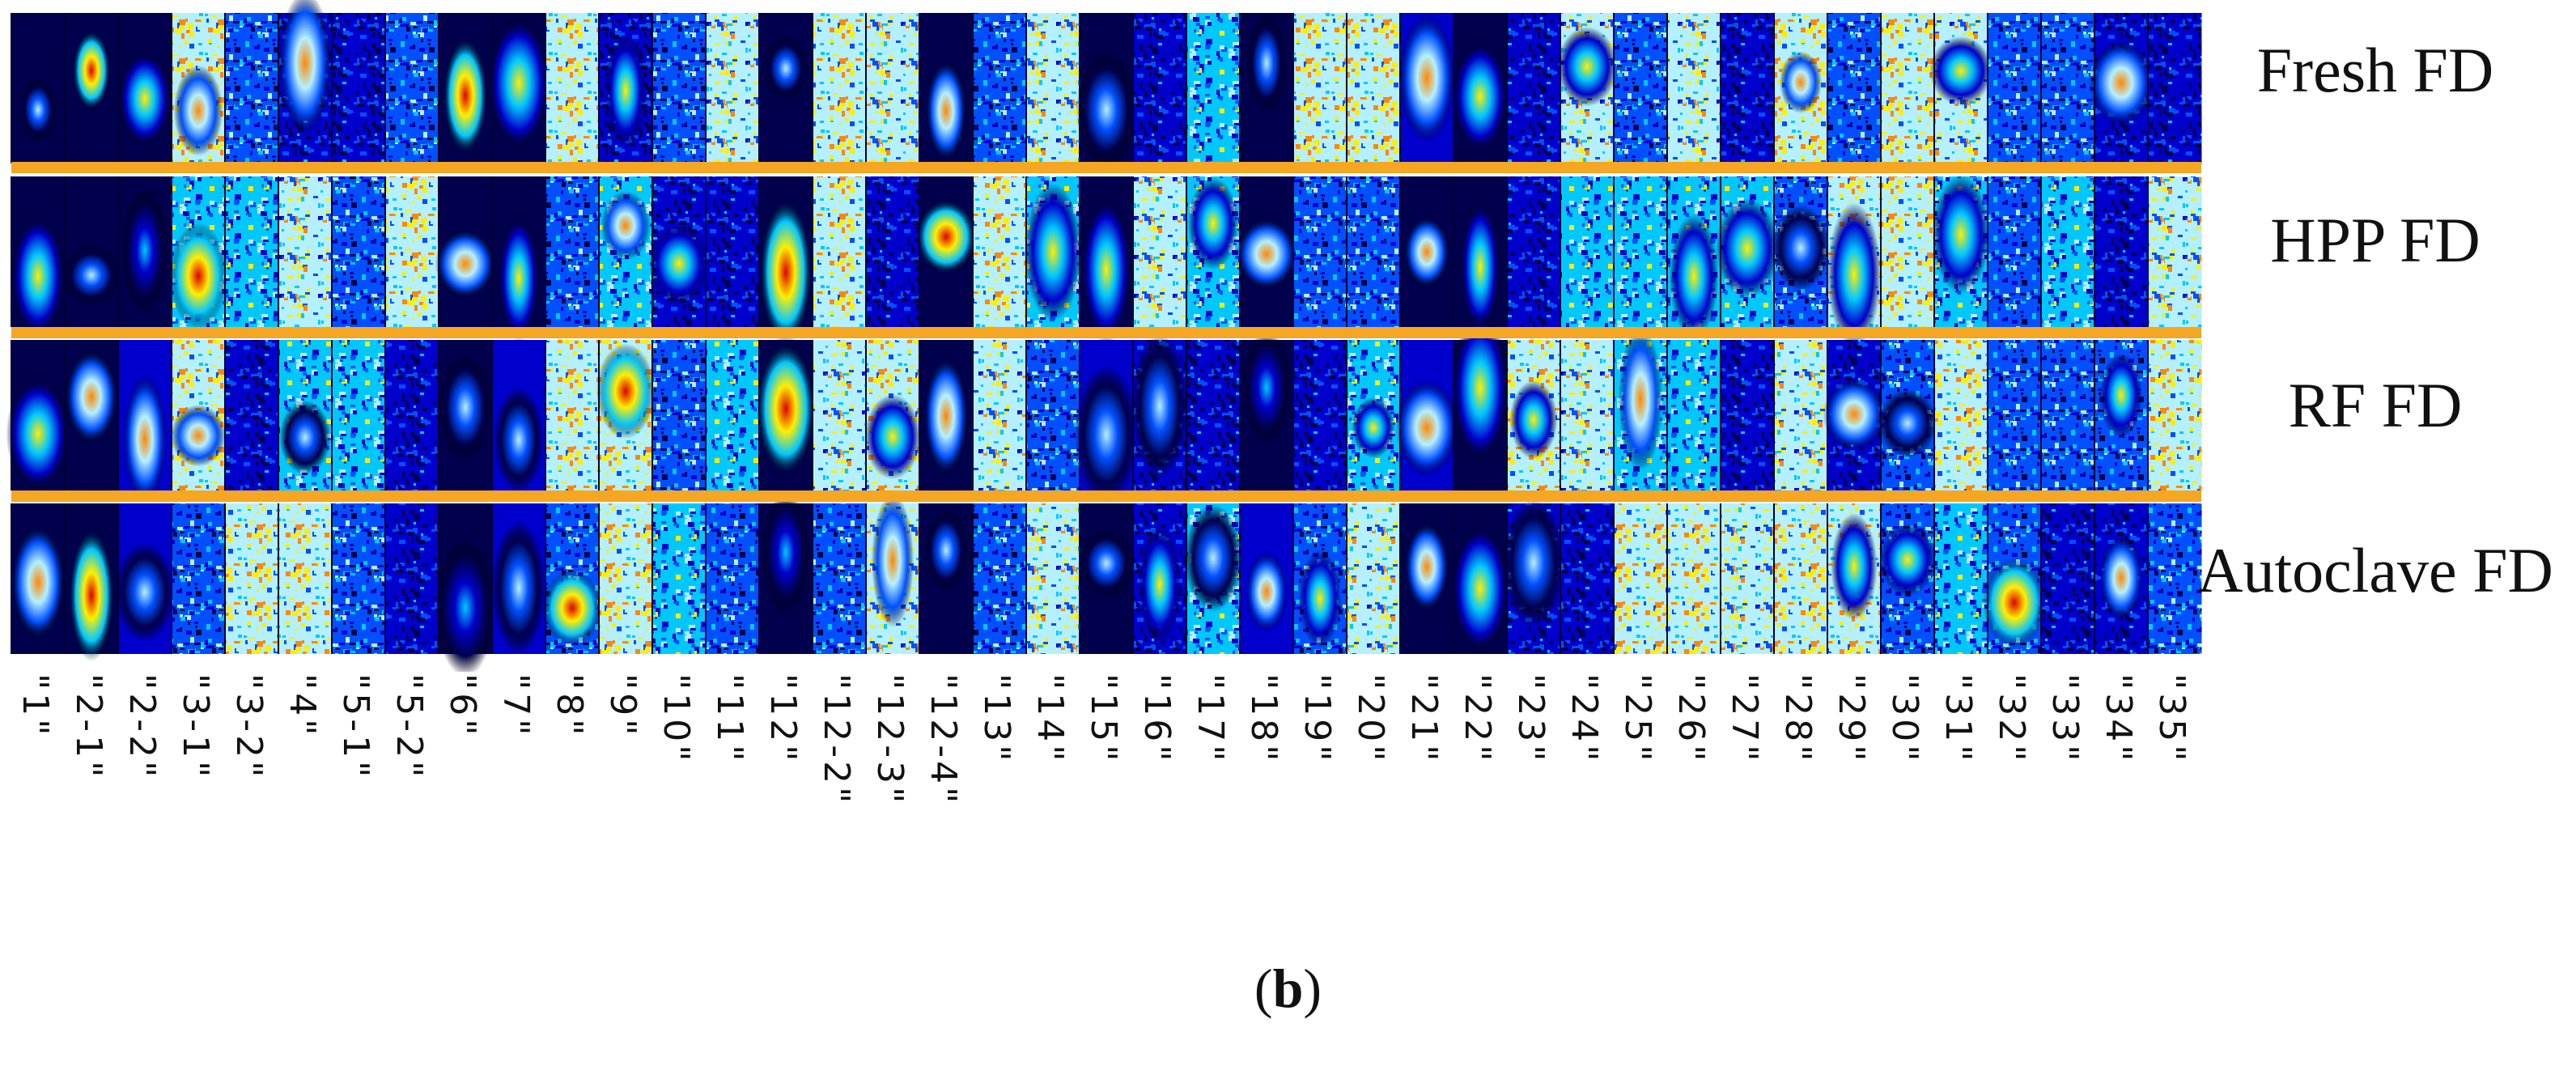 Image resolution: width=2576 pixels, height=1070 pixels. Describe the element at coordinates (889, 740) in the screenshot. I see `column-label: "12-3"` at that location.